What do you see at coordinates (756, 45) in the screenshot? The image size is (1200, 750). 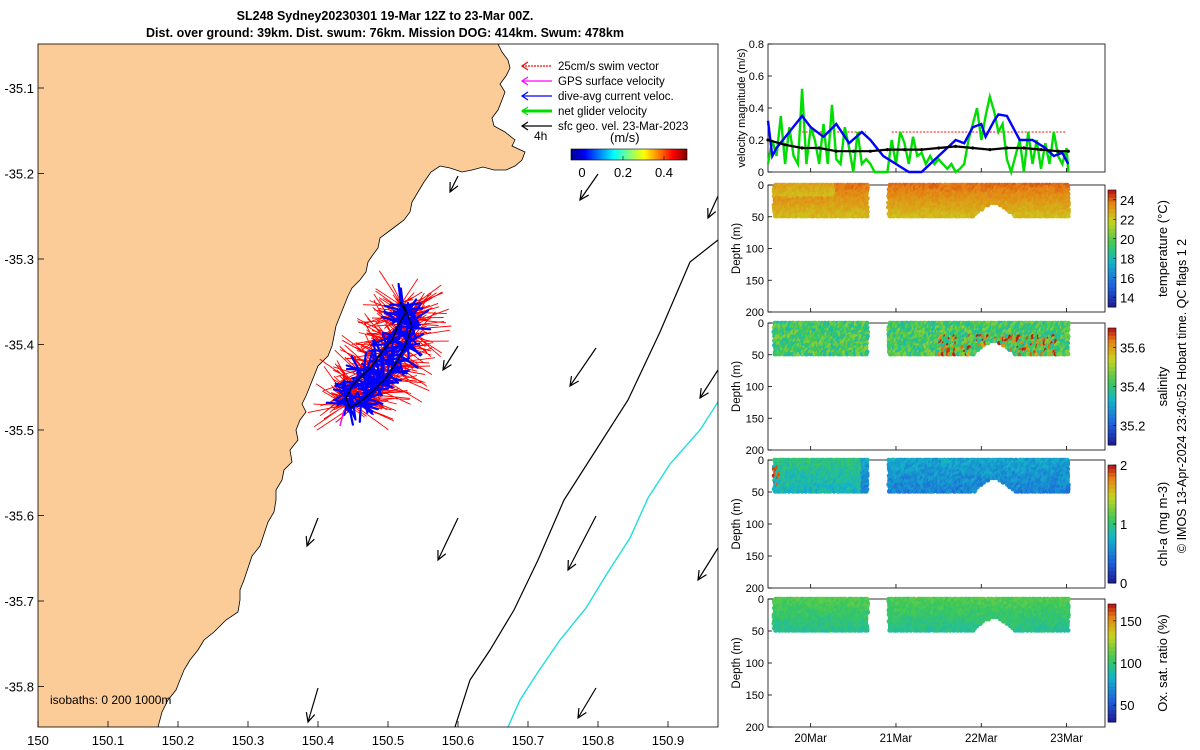 I see `velocity-y-tick-label: 0.8` at bounding box center [756, 45].